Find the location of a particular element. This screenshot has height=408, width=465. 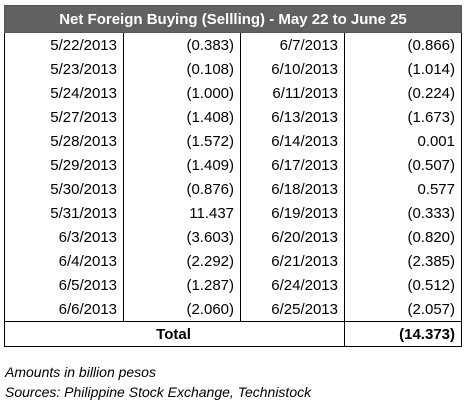

value-cell: (3.603) is located at coordinates (182, 237).